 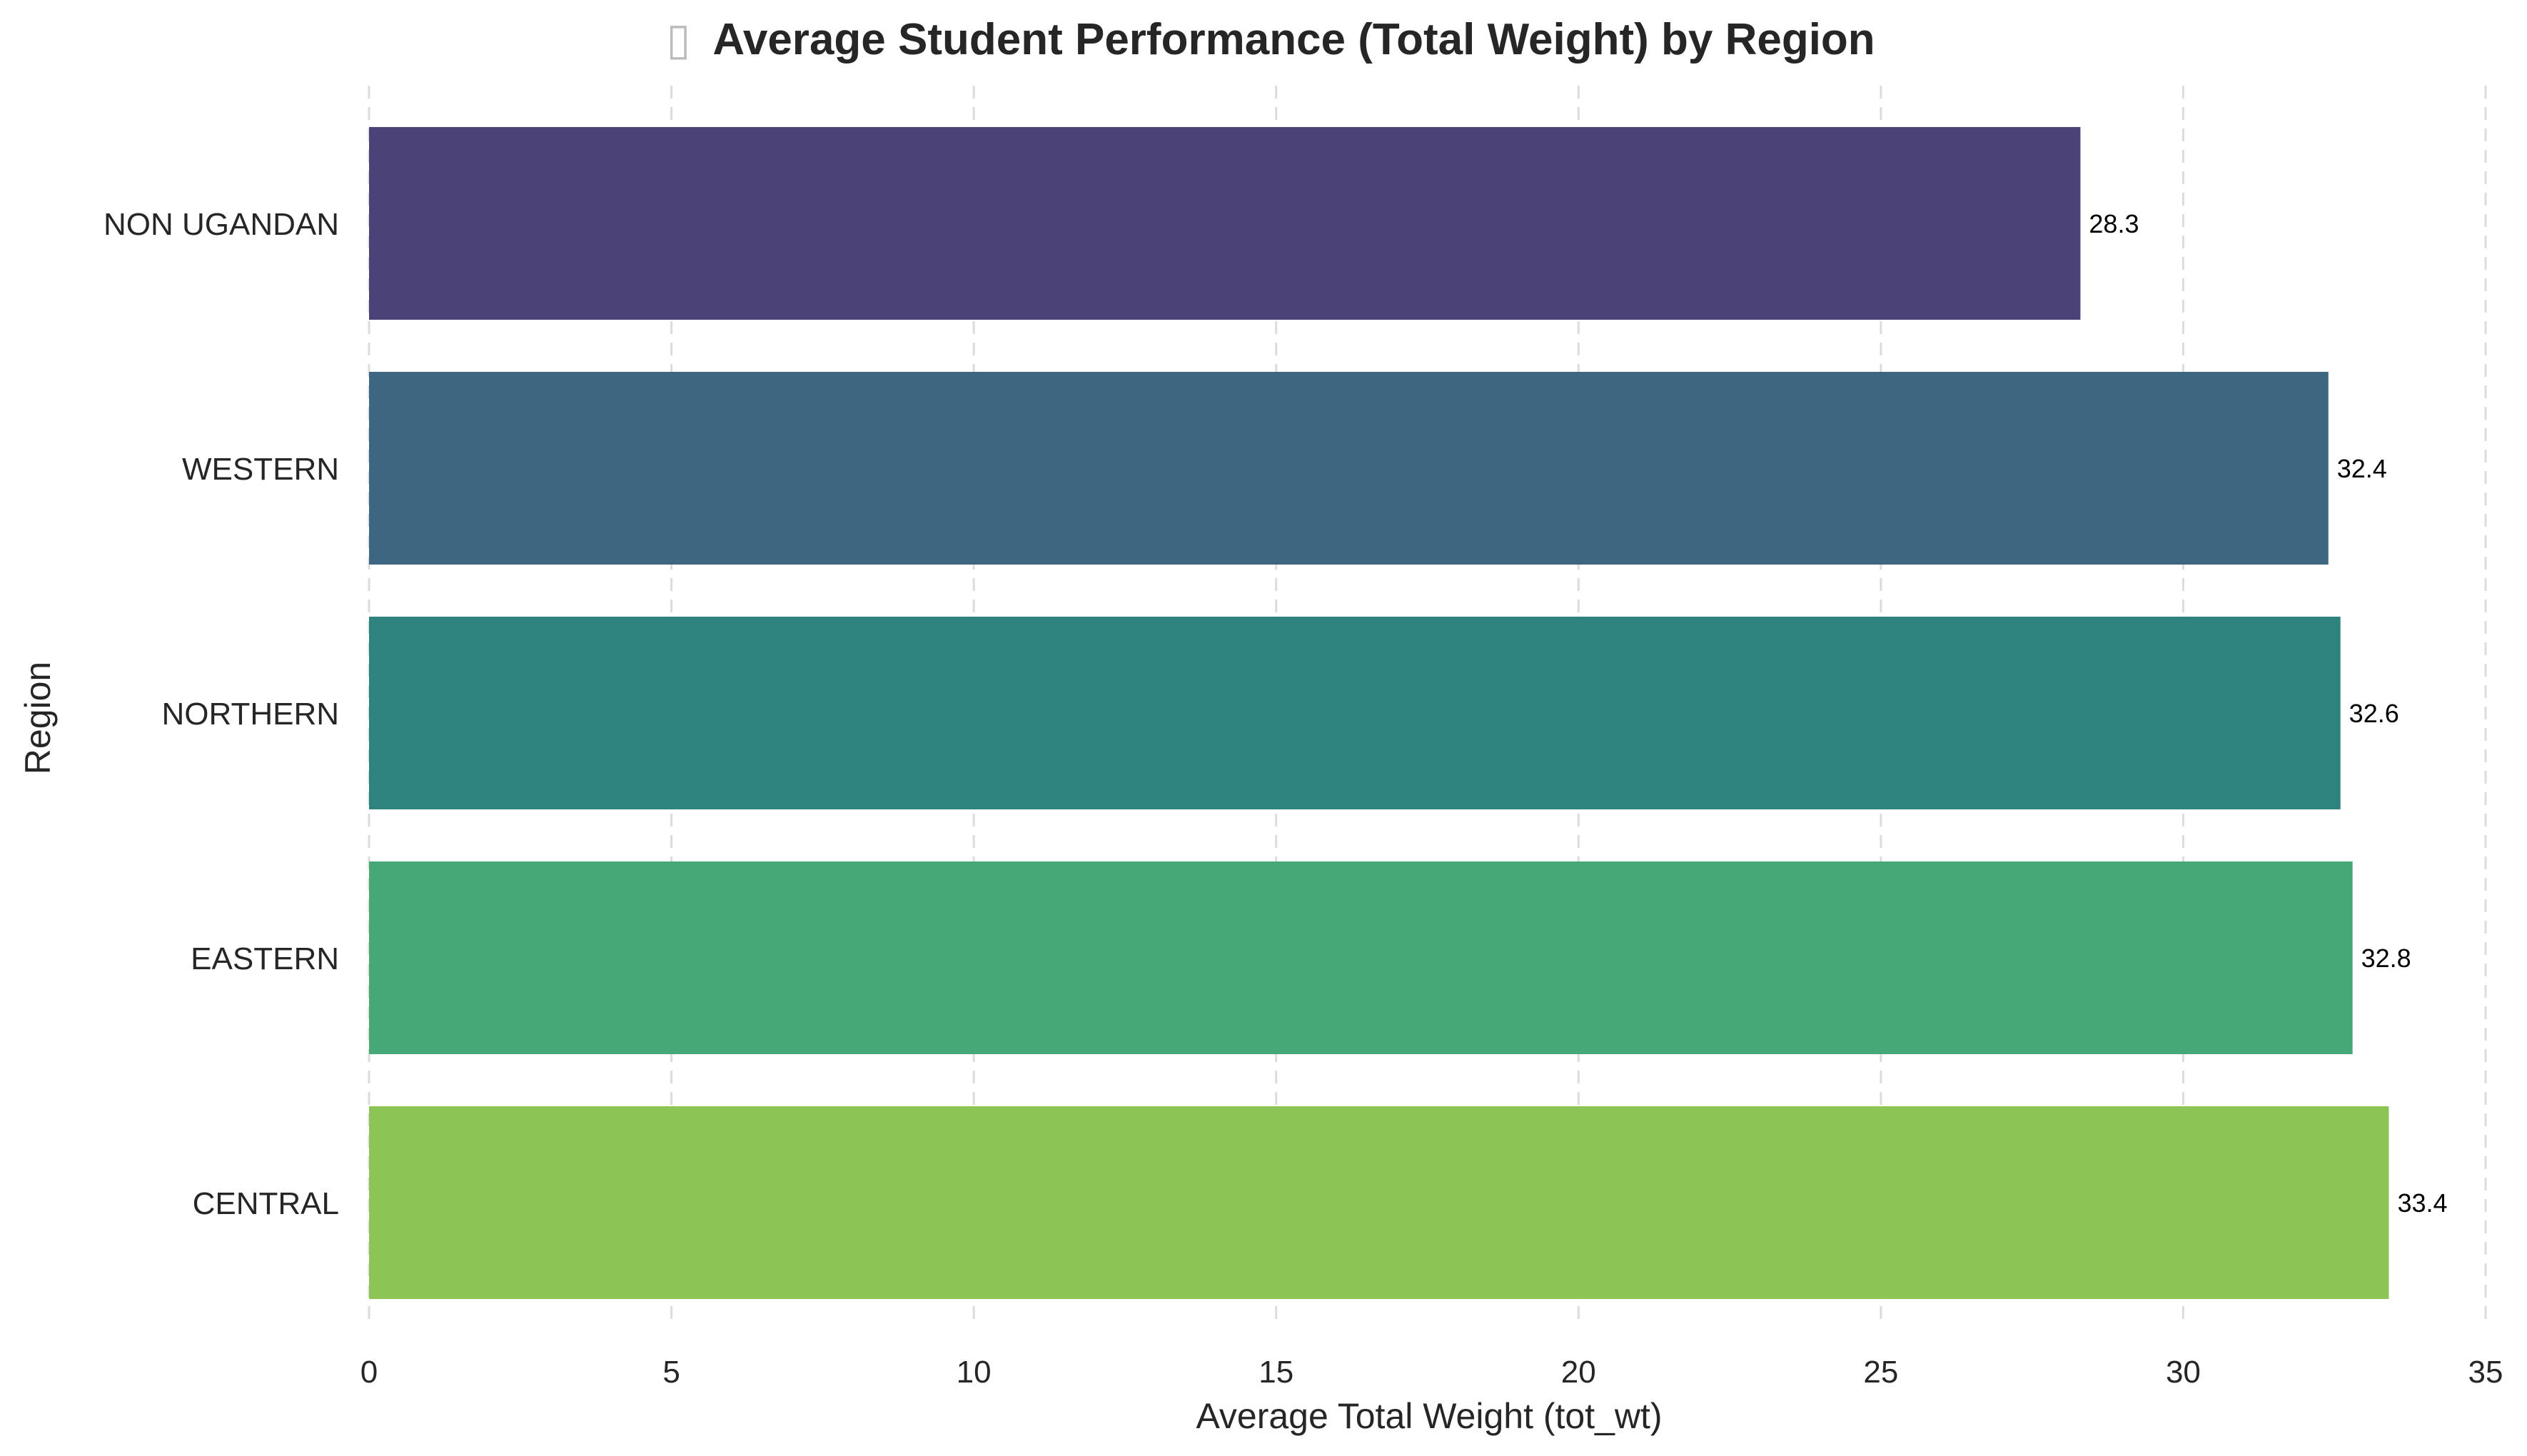 I want to click on y-tick-label: WESTERN, so click(x=260, y=469).